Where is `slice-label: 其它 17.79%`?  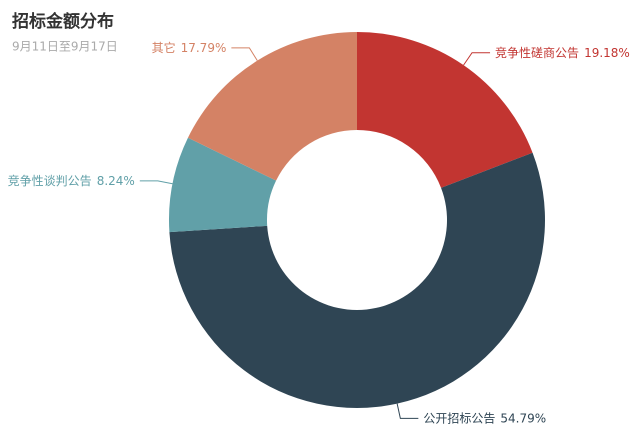 slice-label: 其它 17.79% is located at coordinates (189, 46).